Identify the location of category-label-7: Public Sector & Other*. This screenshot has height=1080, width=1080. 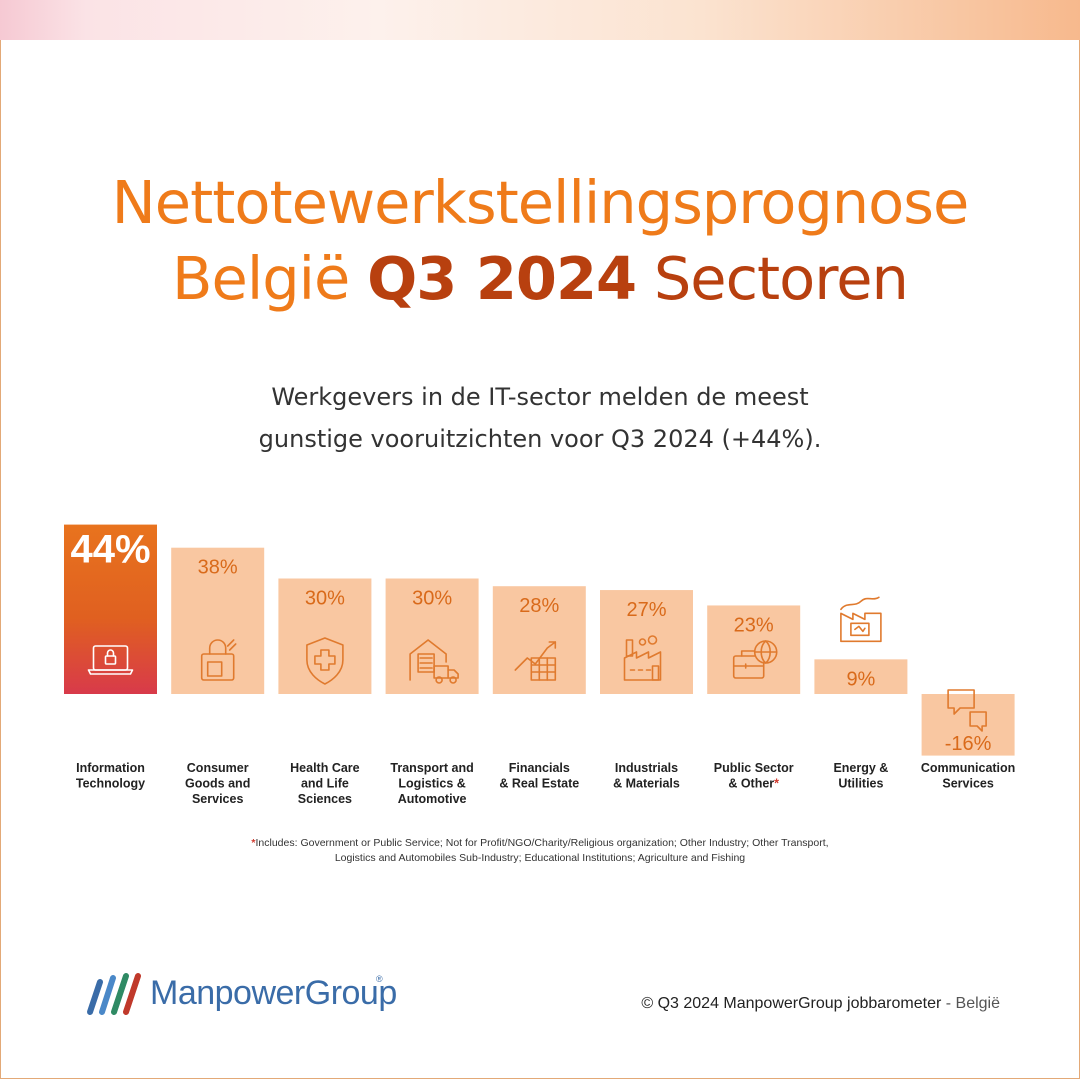
(754, 776).